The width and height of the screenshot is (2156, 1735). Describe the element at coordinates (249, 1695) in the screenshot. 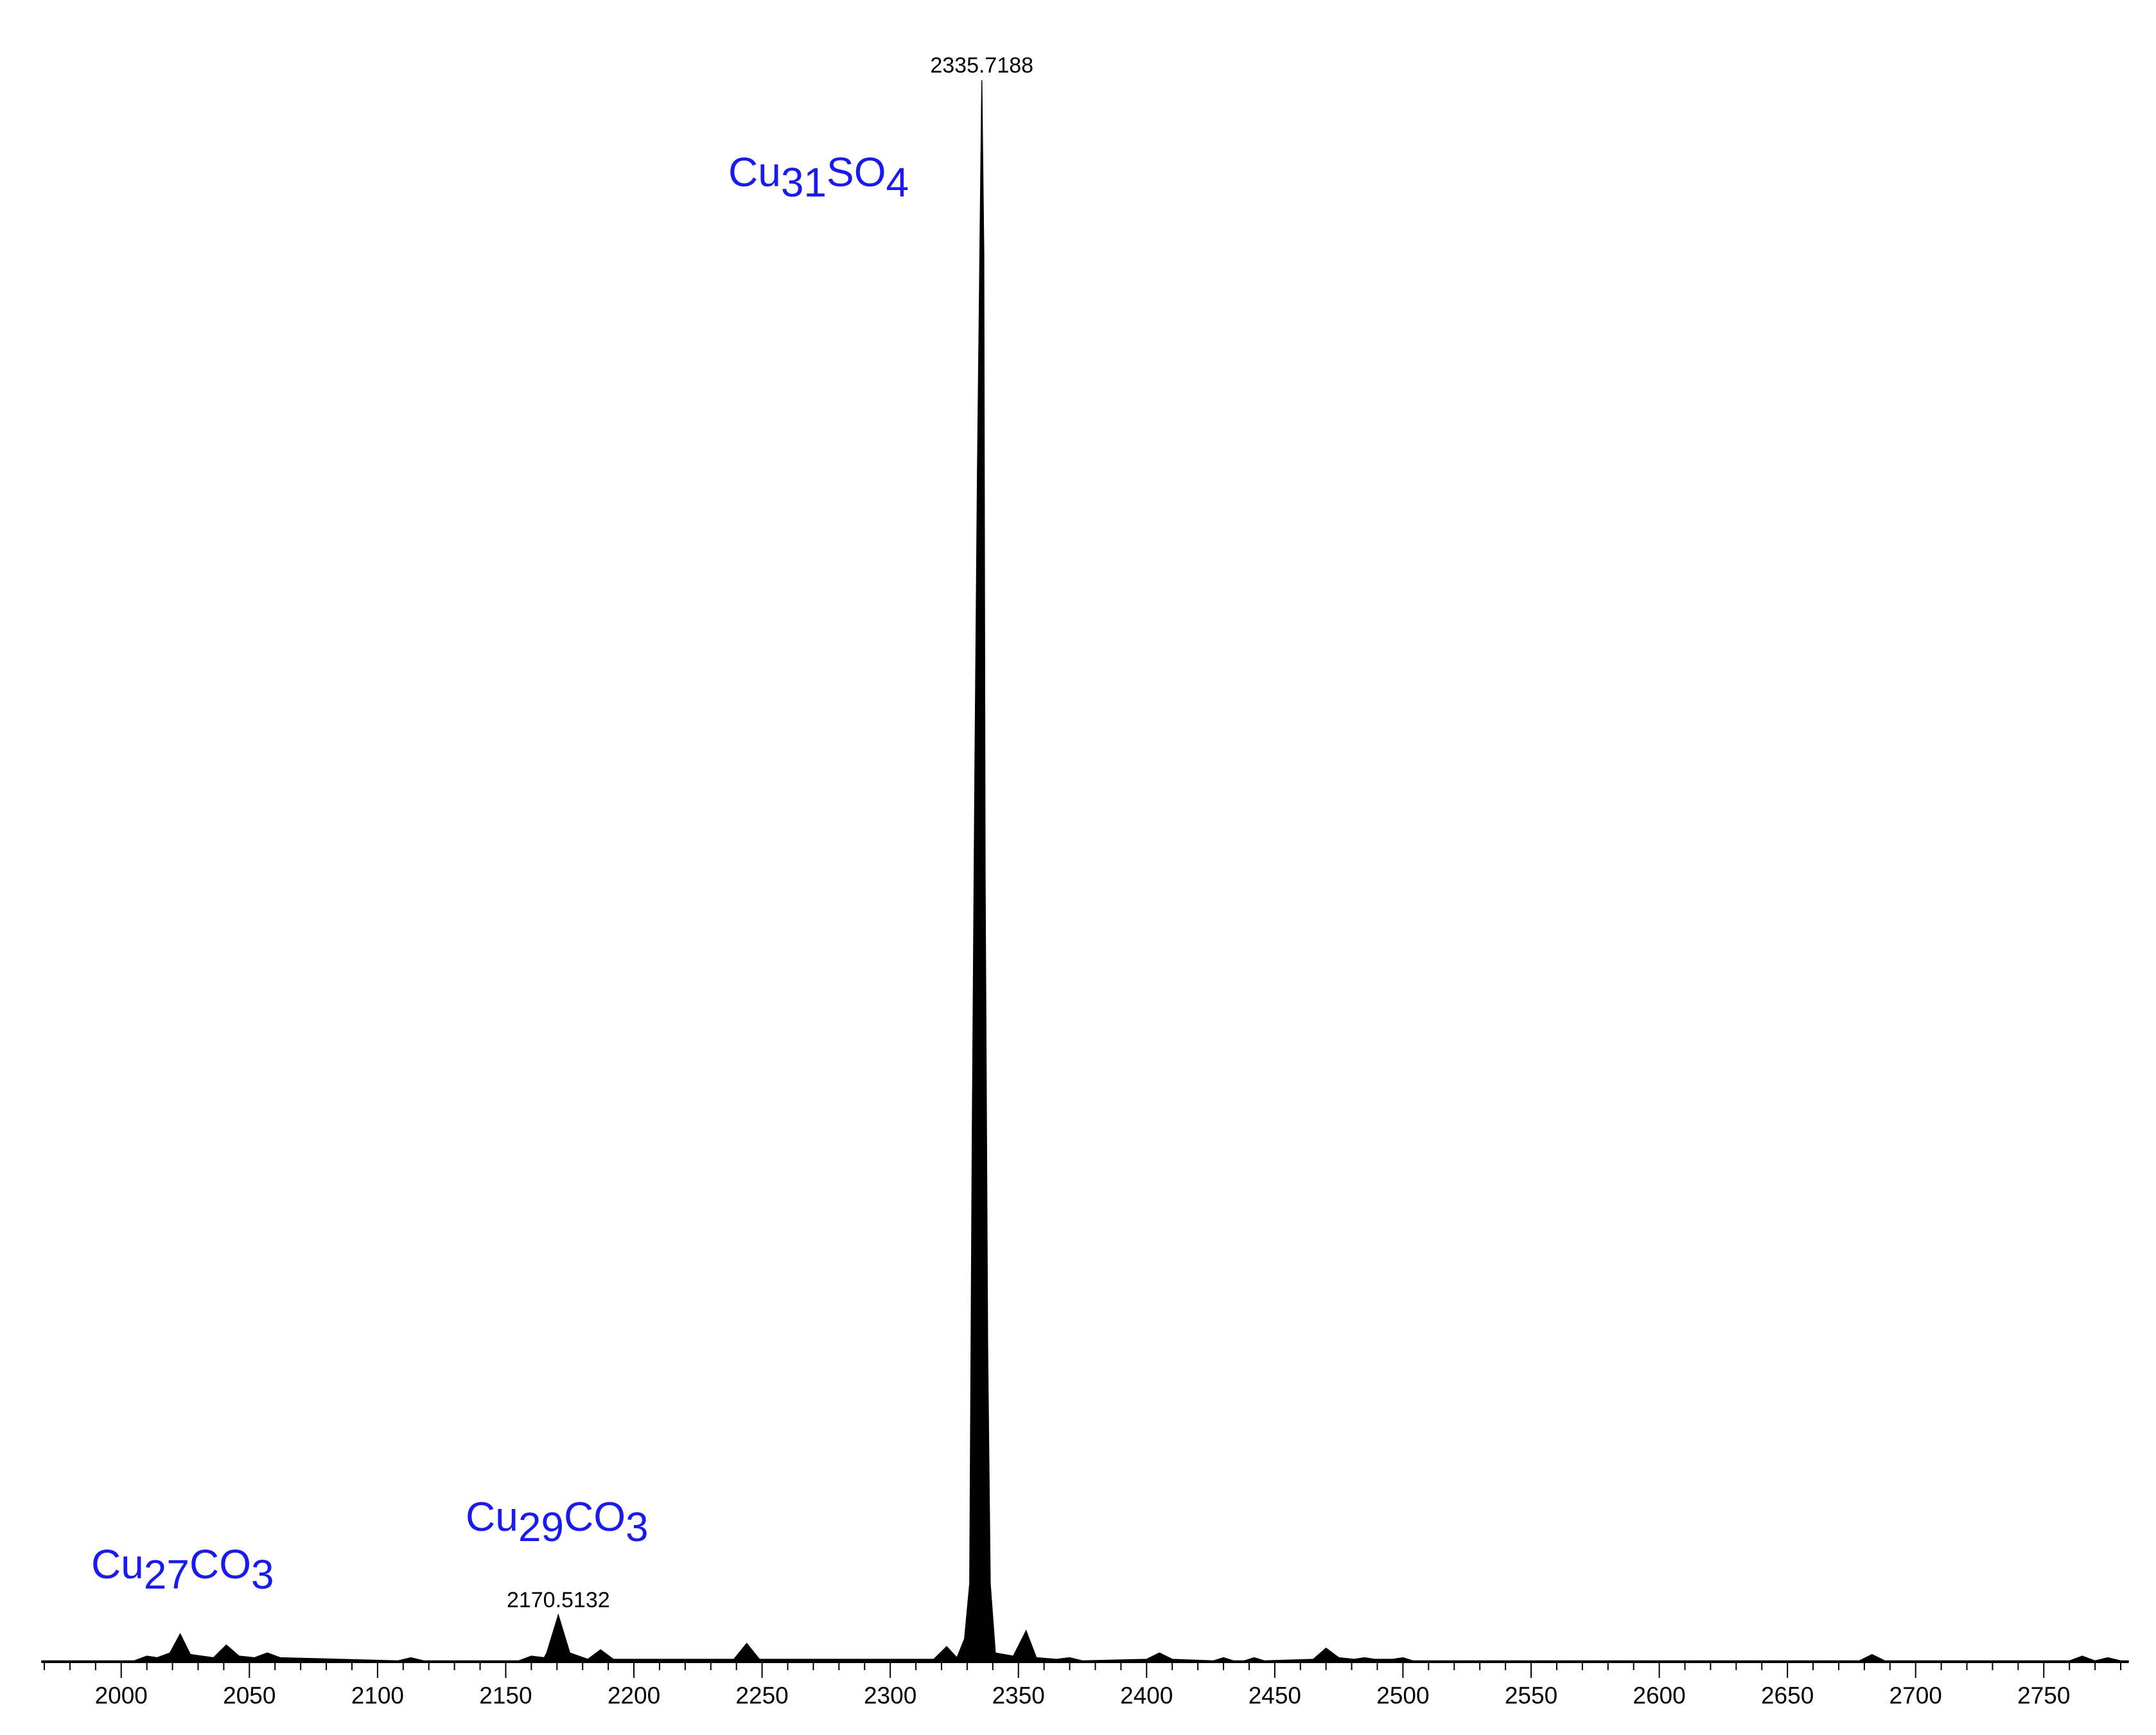

I see `x-tick-label: 2050` at that location.